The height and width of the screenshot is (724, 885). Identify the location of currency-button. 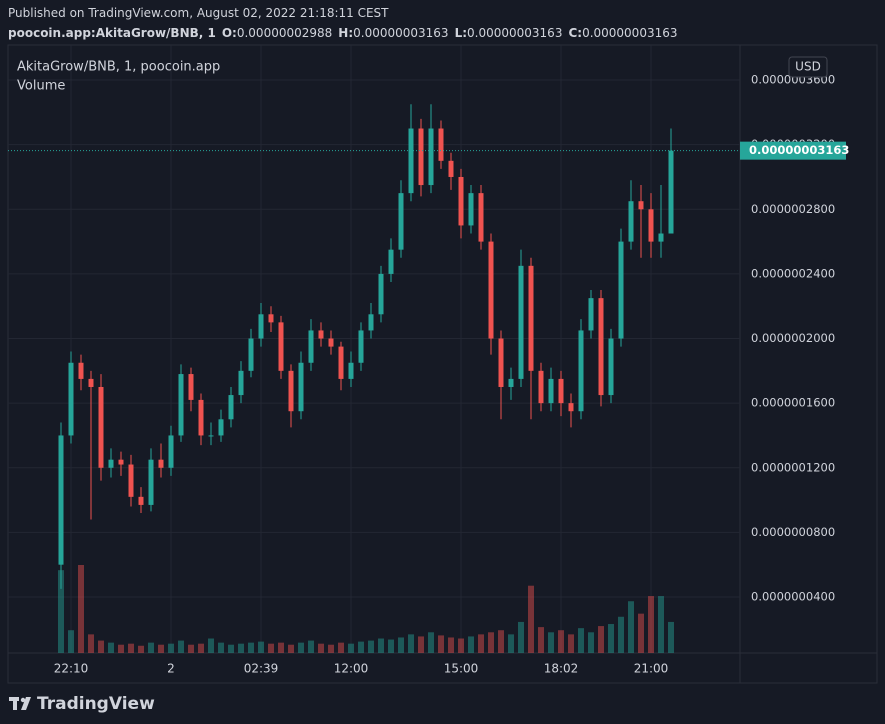
(808, 67).